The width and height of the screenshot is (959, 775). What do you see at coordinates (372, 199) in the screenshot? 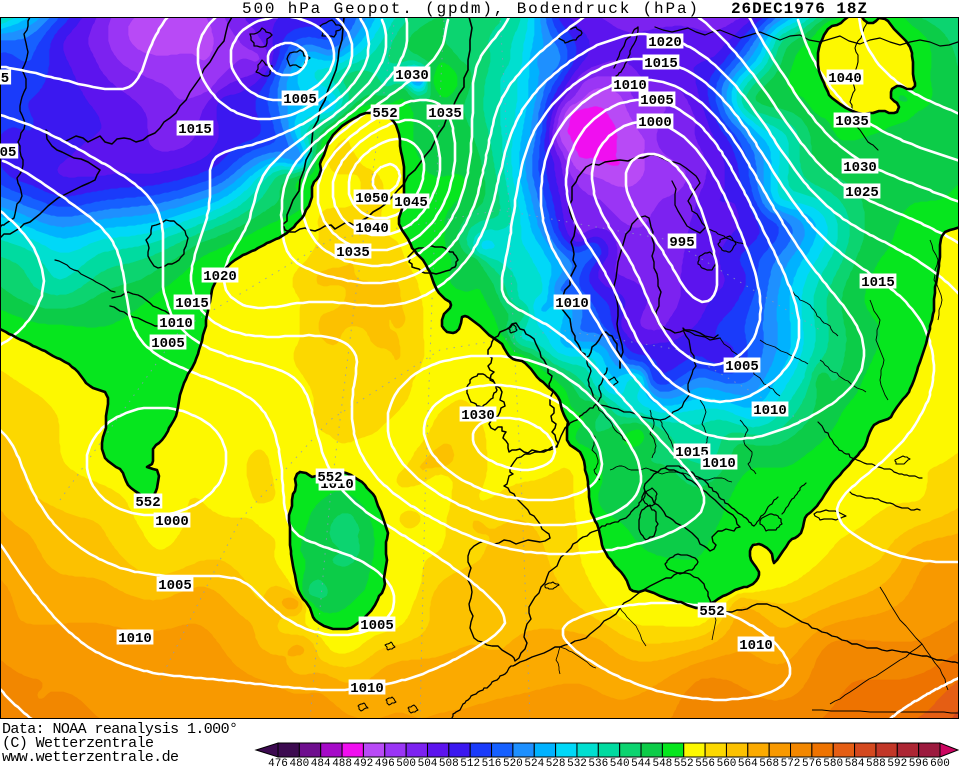
I see `svg-text: 1050` at bounding box center [372, 199].